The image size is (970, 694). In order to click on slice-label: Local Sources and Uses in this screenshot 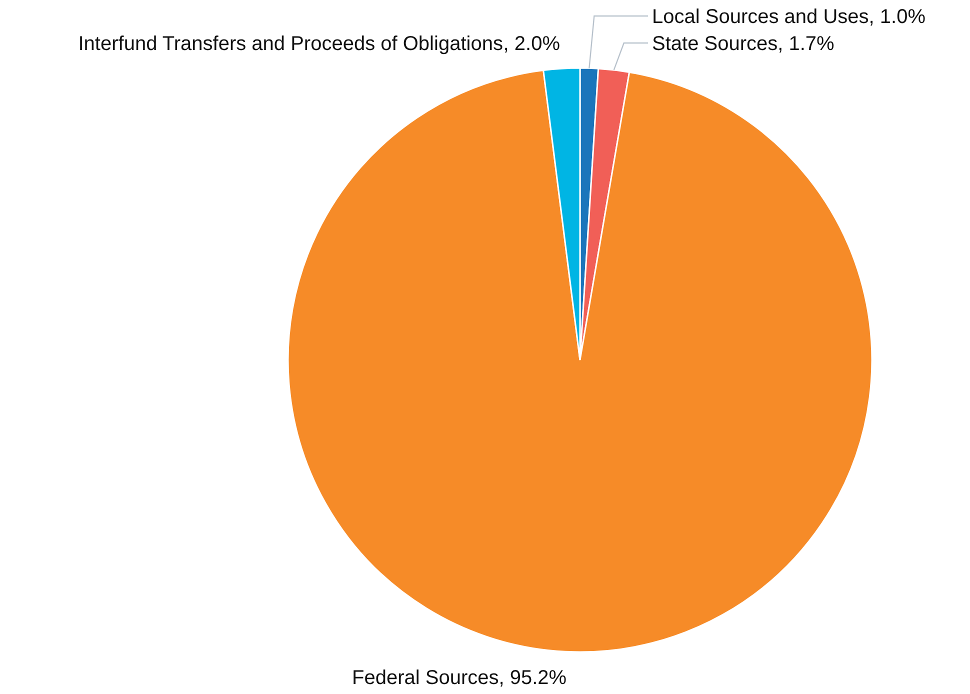, I will do `click(760, 17)`.